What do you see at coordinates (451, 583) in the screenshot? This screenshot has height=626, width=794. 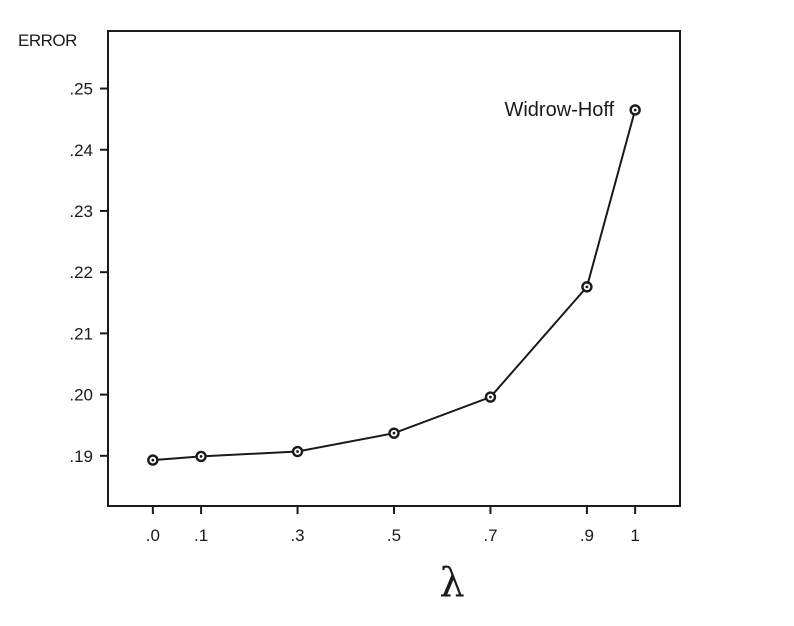 I see `x-axis-label: λ` at bounding box center [451, 583].